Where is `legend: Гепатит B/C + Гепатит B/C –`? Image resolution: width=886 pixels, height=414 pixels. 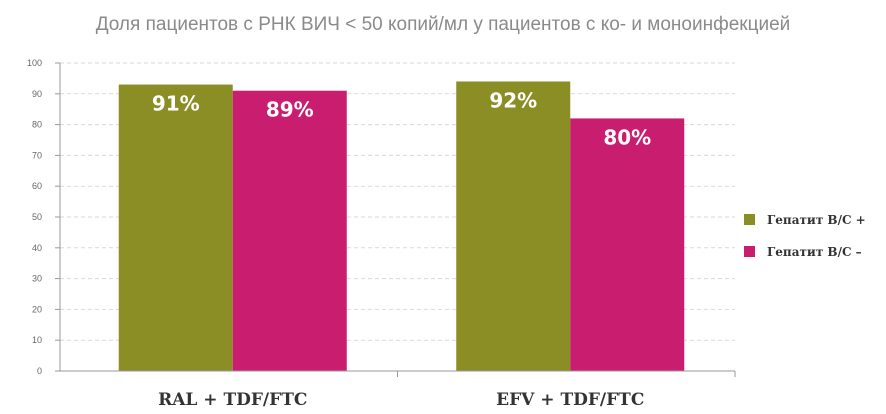 legend: Гепатит B/C + Гепатит B/C – is located at coordinates (805, 236).